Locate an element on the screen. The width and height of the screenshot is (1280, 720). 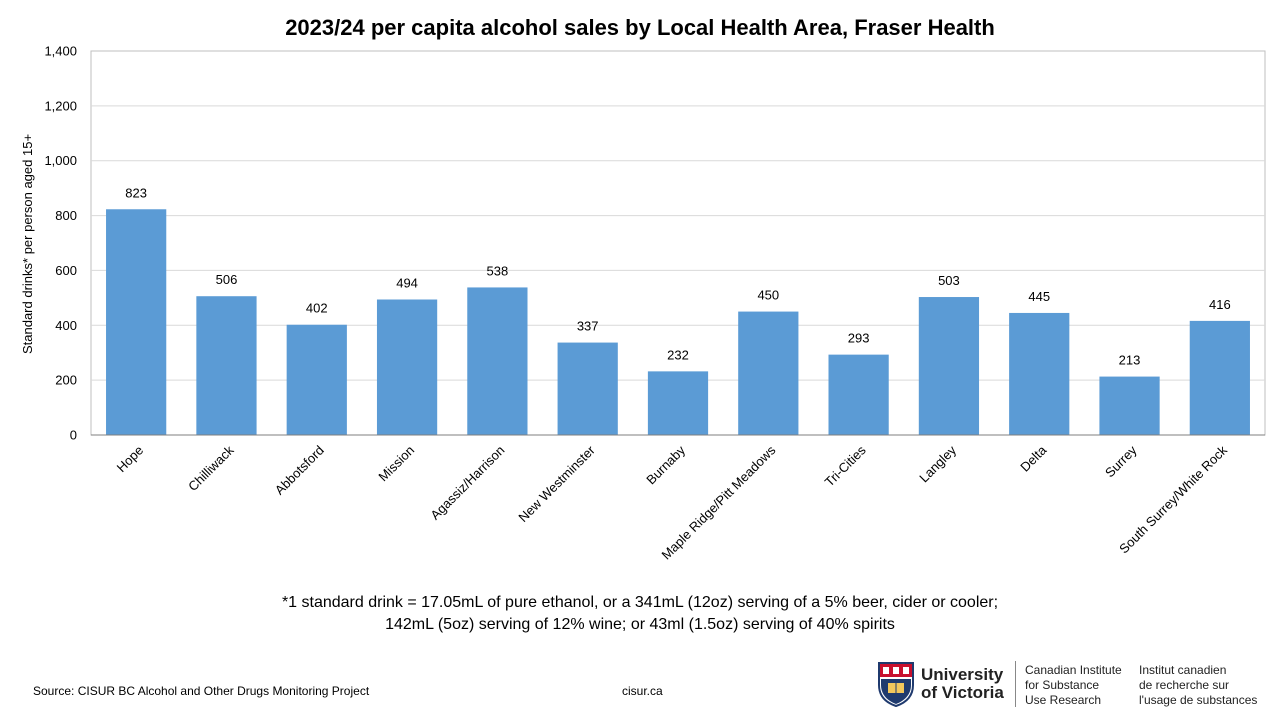
data-label: 293 is located at coordinates (859, 338).